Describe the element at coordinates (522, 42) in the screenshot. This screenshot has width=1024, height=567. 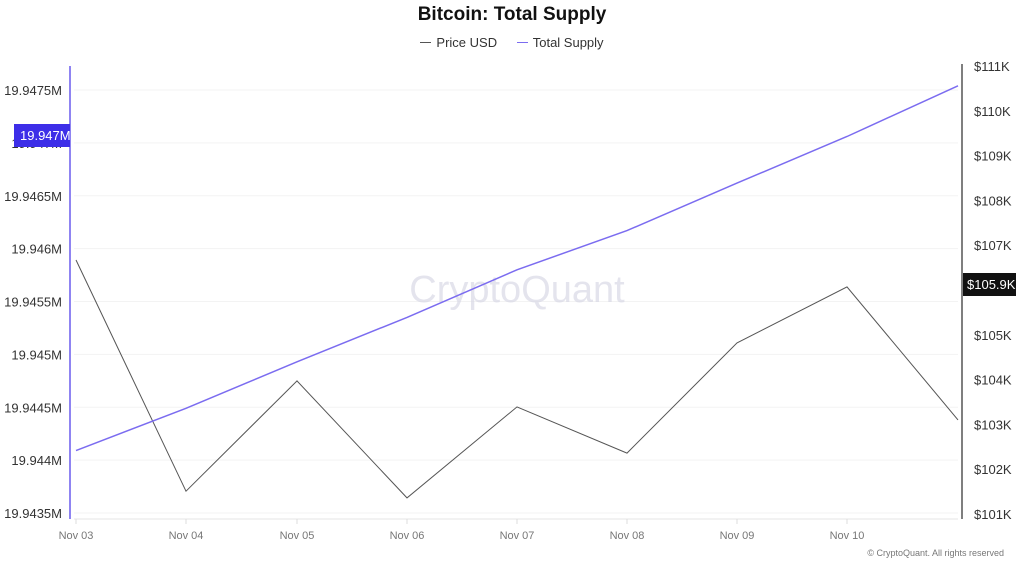
I see `supply-line-swatch-icon` at that location.